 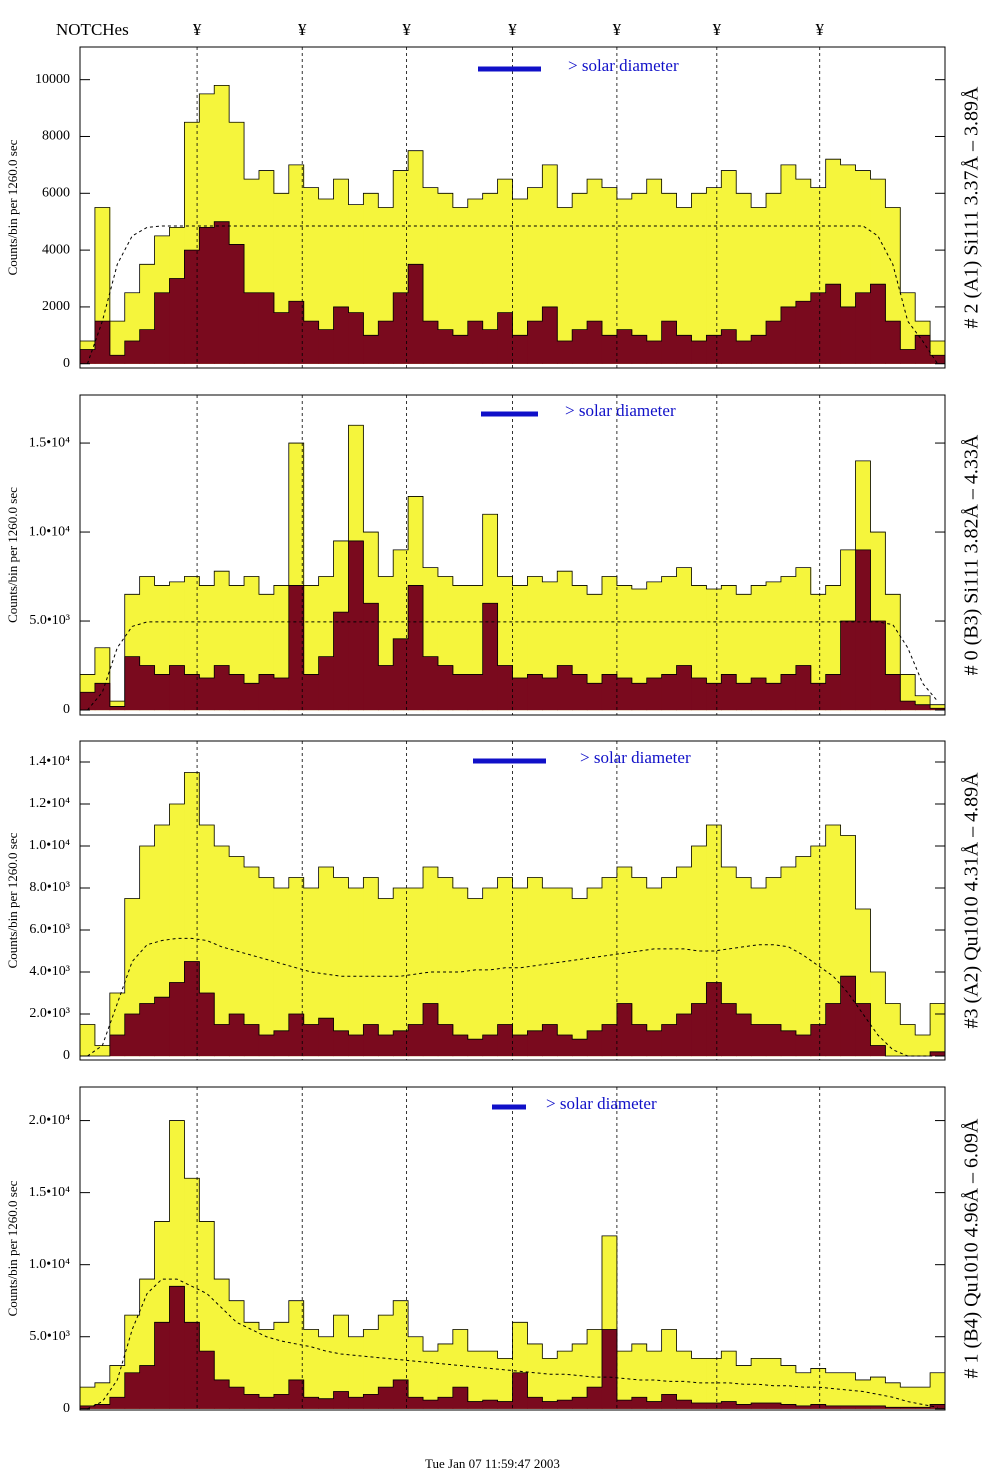 What do you see at coordinates (49, 1120) in the screenshot?
I see `y-tick-label: 2.0•10⁴` at bounding box center [49, 1120].